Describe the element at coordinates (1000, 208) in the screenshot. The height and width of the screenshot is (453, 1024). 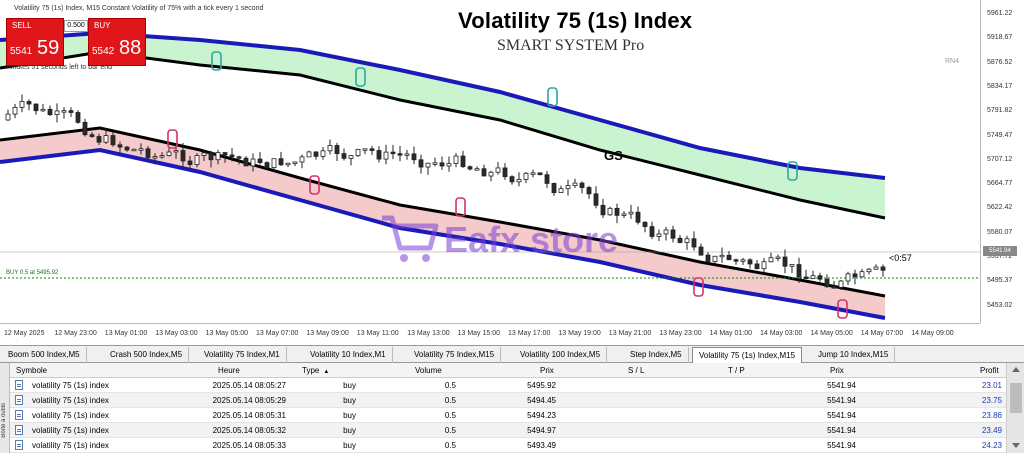
I see `price-tick-label: 5622.42` at that location.